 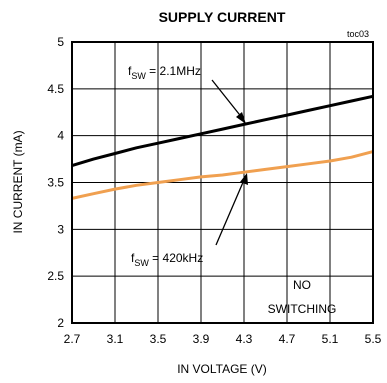 I want to click on y-tick-label: 2, so click(x=60, y=323).